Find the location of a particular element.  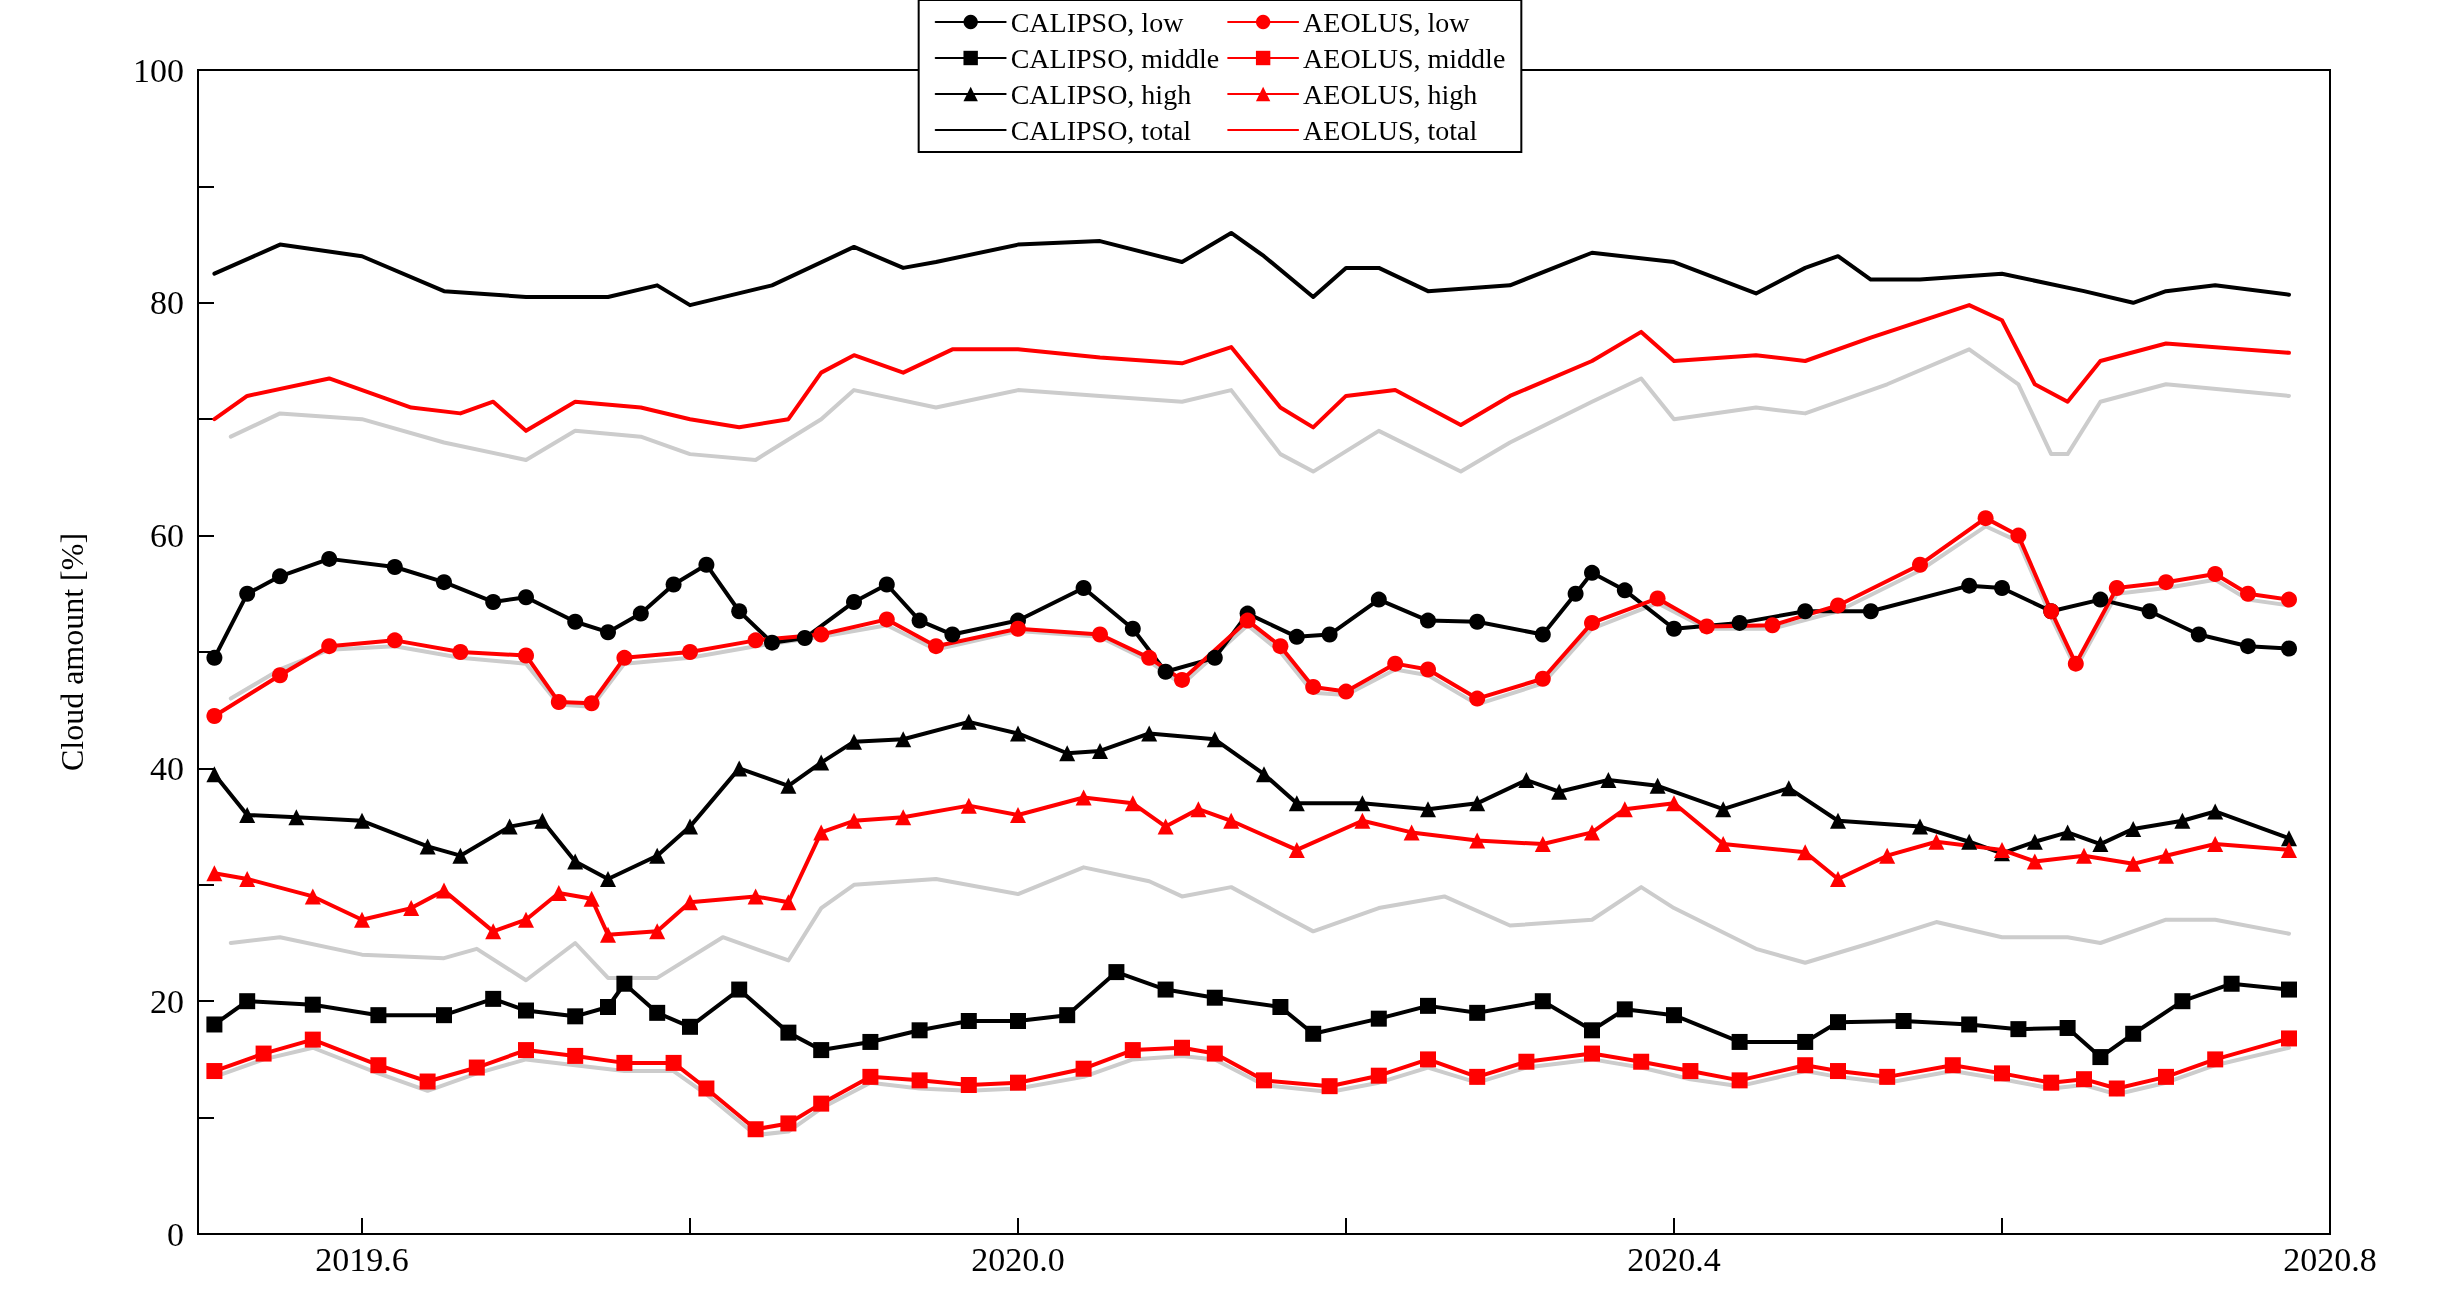

x-tick-label: 2019.6 is located at coordinates (362, 1259).